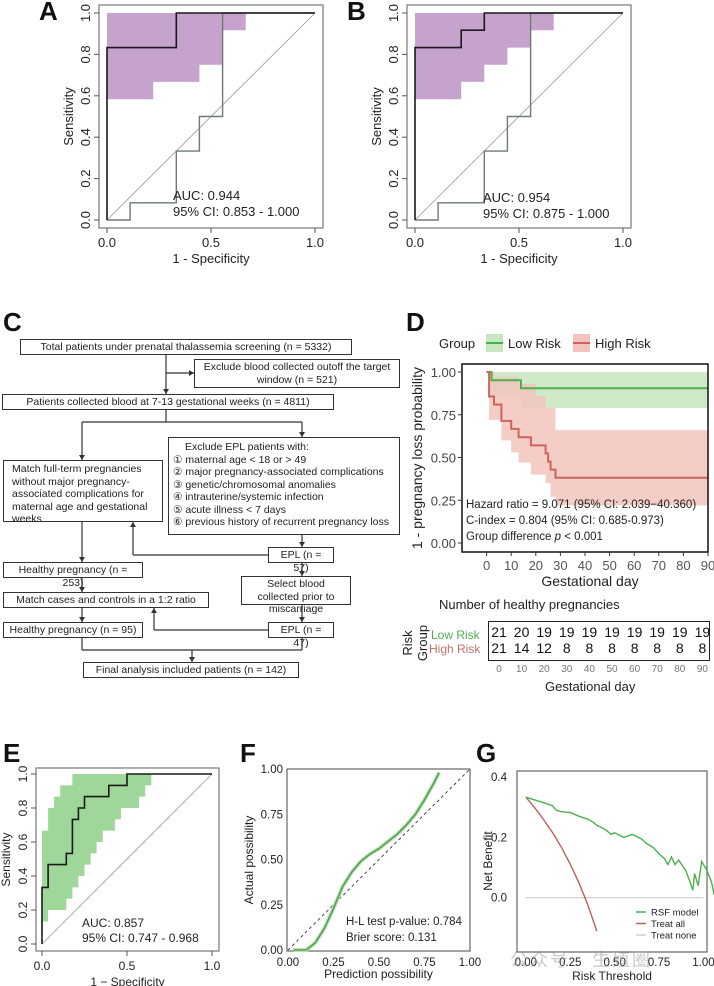  Describe the element at coordinates (236, 211) in the screenshot. I see `ci-label-A: 95% CI: 0.853 - 1.000` at that location.